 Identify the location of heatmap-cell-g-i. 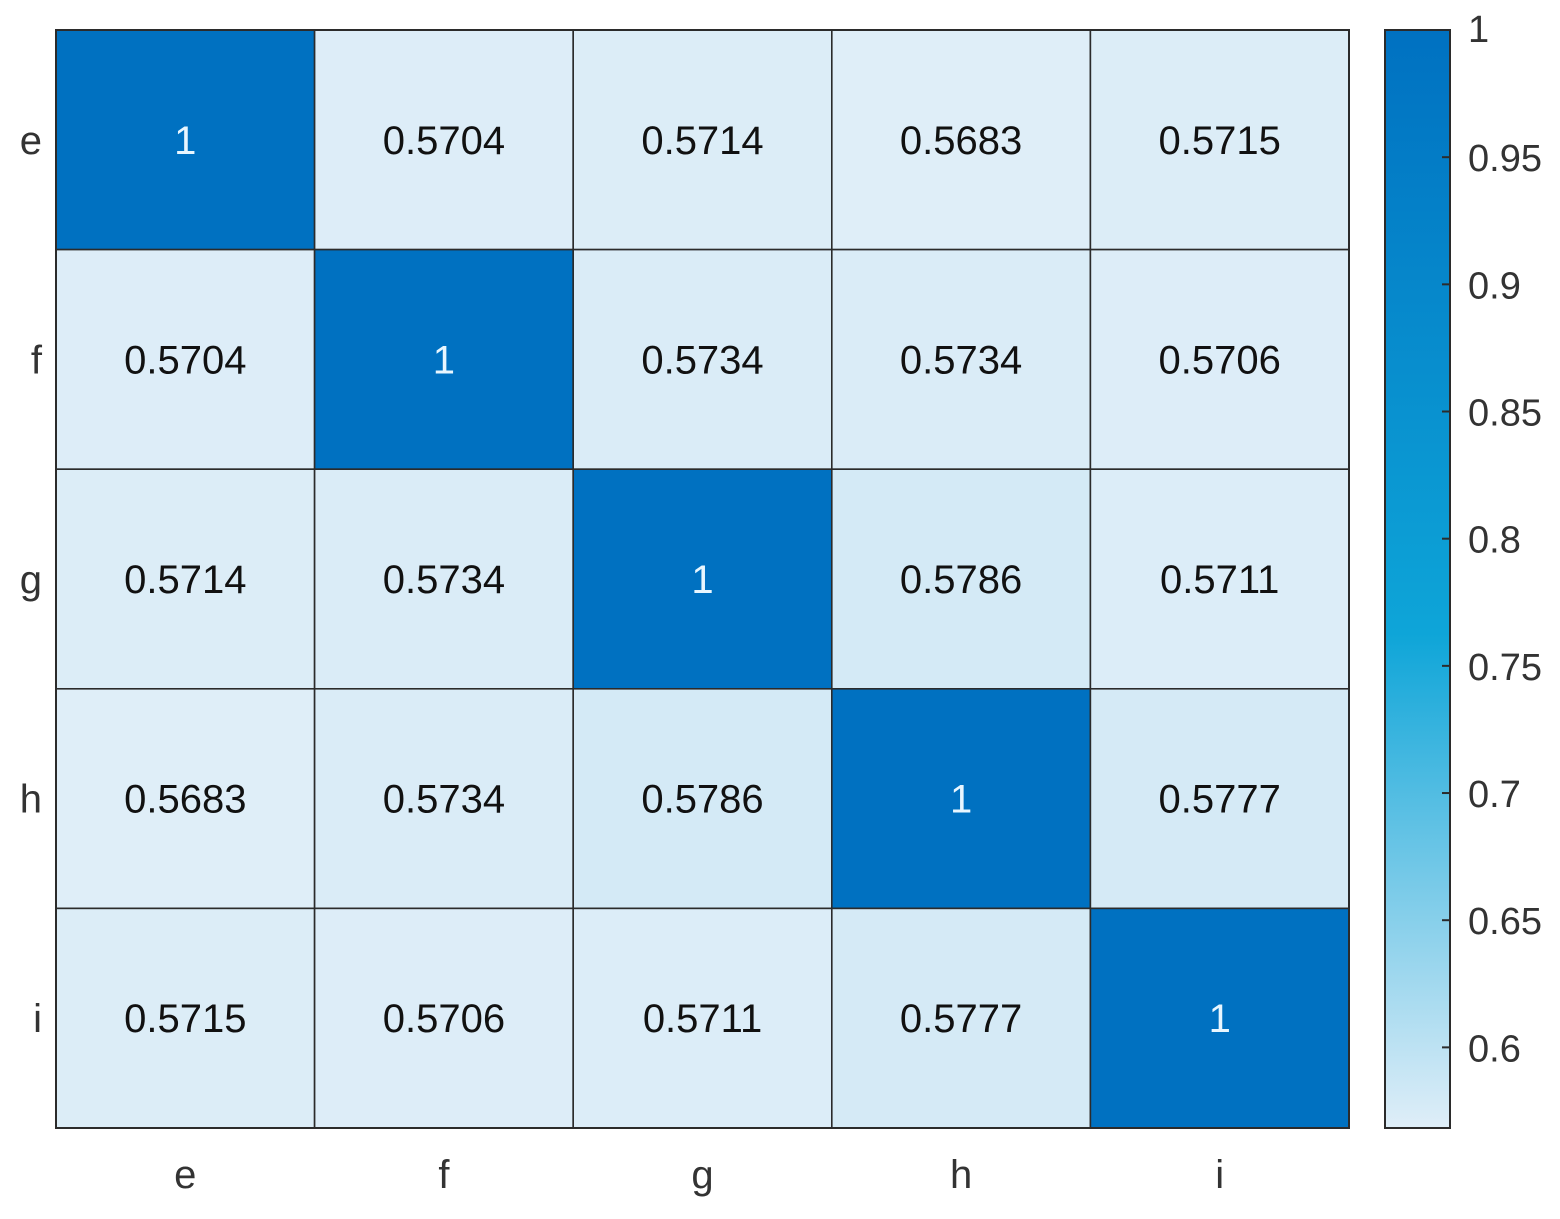
(1219, 579).